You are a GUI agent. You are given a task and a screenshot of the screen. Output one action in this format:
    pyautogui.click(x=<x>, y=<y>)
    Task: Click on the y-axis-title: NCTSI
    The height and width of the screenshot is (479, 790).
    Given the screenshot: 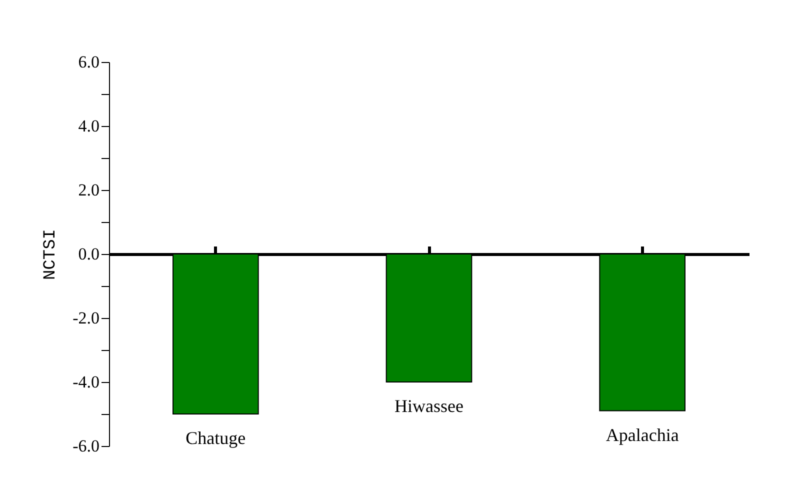 What is the action you would take?
    pyautogui.click(x=51, y=254)
    